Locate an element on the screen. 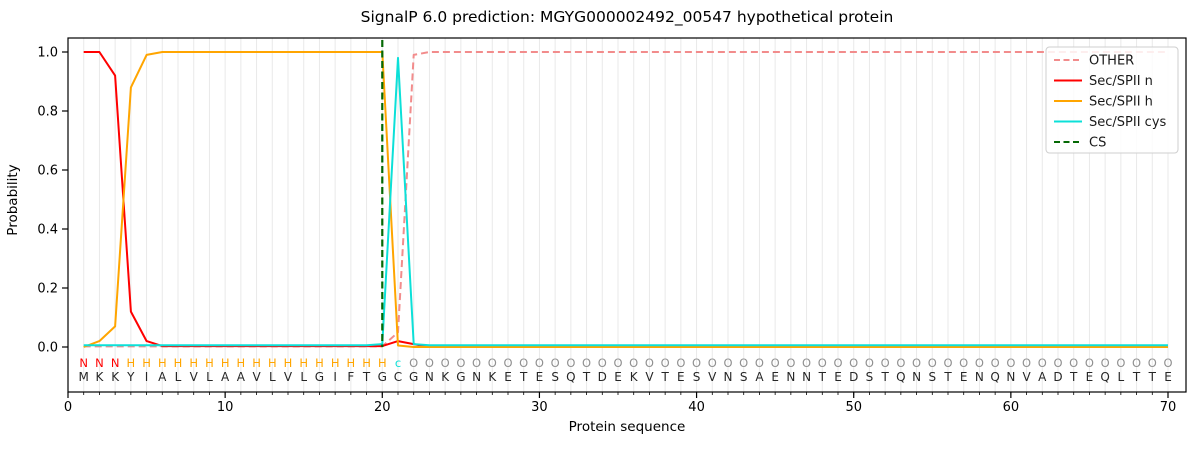  x-tick-label: 30 is located at coordinates (539, 407).